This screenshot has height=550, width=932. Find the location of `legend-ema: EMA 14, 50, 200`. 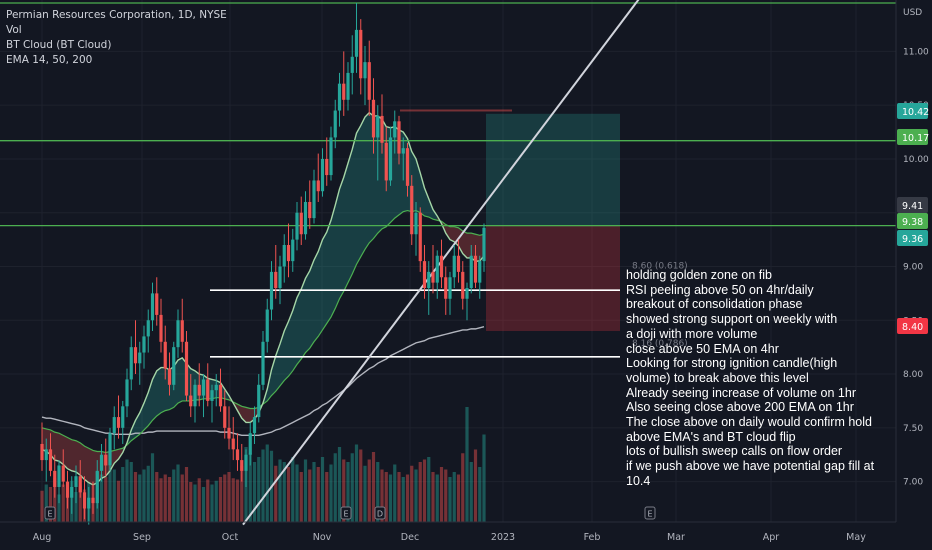

legend-ema: EMA 14, 50, 200 is located at coordinates (49, 60).